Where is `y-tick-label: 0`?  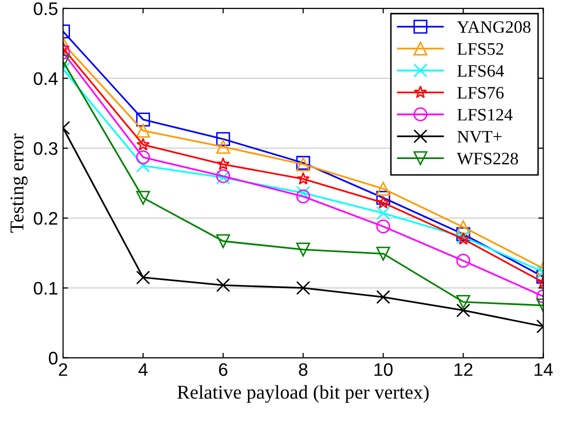
y-tick-label: 0 is located at coordinates (53, 358).